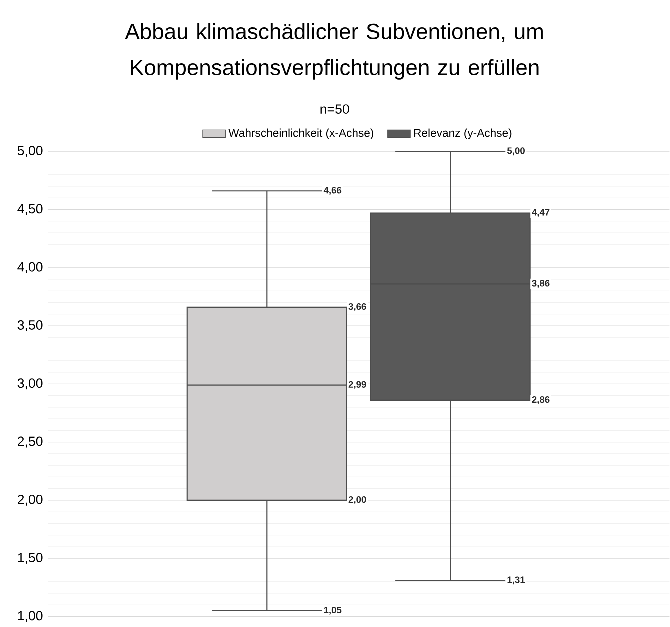  I want to click on y-tick-label: 2,50, so click(30, 442).